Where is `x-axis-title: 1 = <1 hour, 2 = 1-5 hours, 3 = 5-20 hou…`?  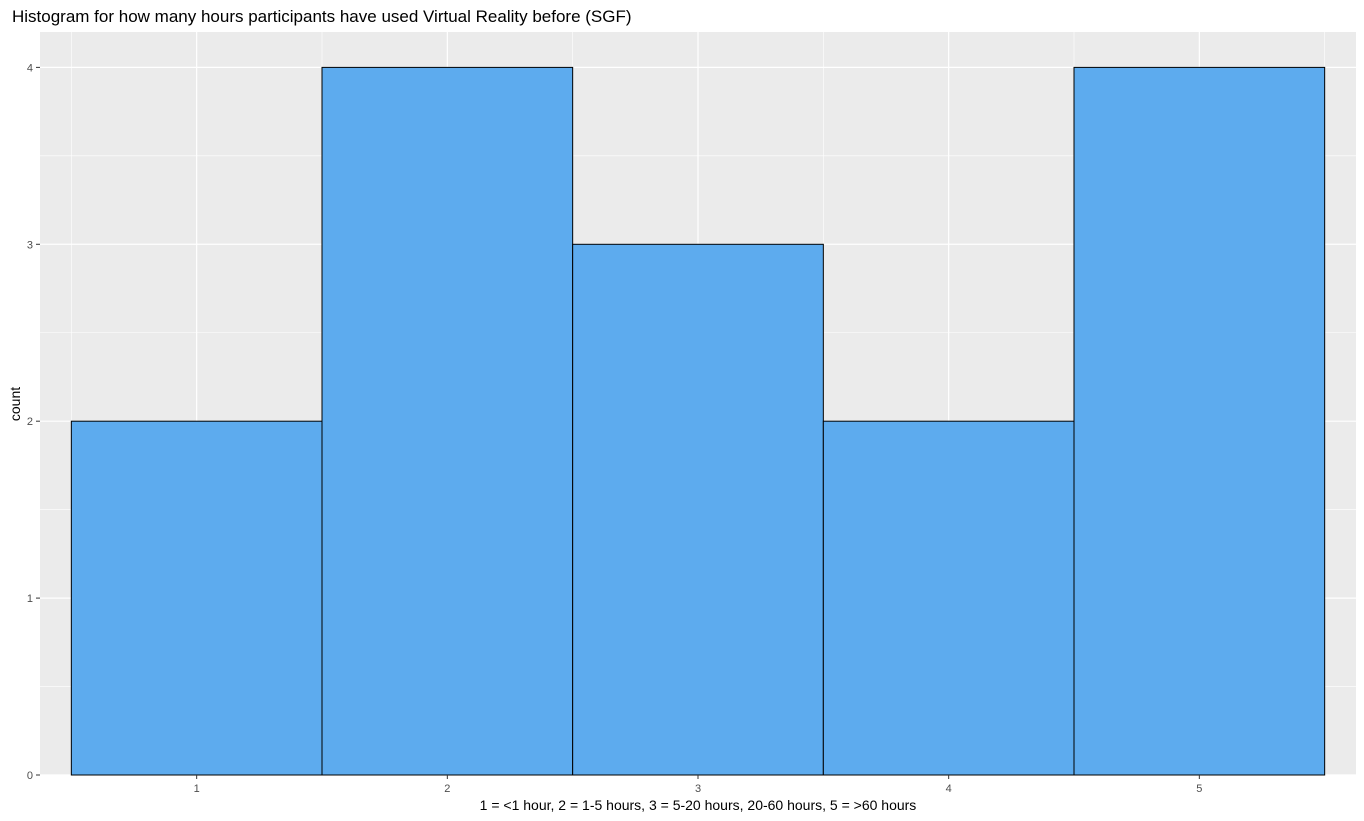 x-axis-title: 1 = <1 hour, 2 = 1-5 hours, 3 = 5-20 hou… is located at coordinates (698, 805).